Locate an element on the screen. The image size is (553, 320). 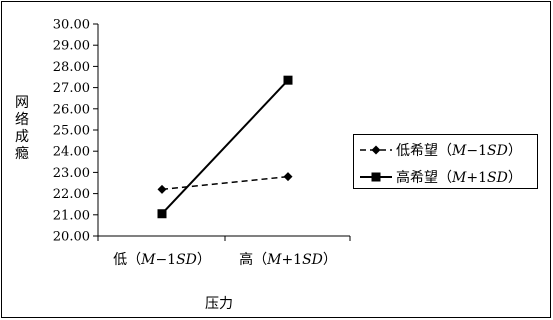
legend-item-2: 高希望（M+1SD） is located at coordinates (441, 177).